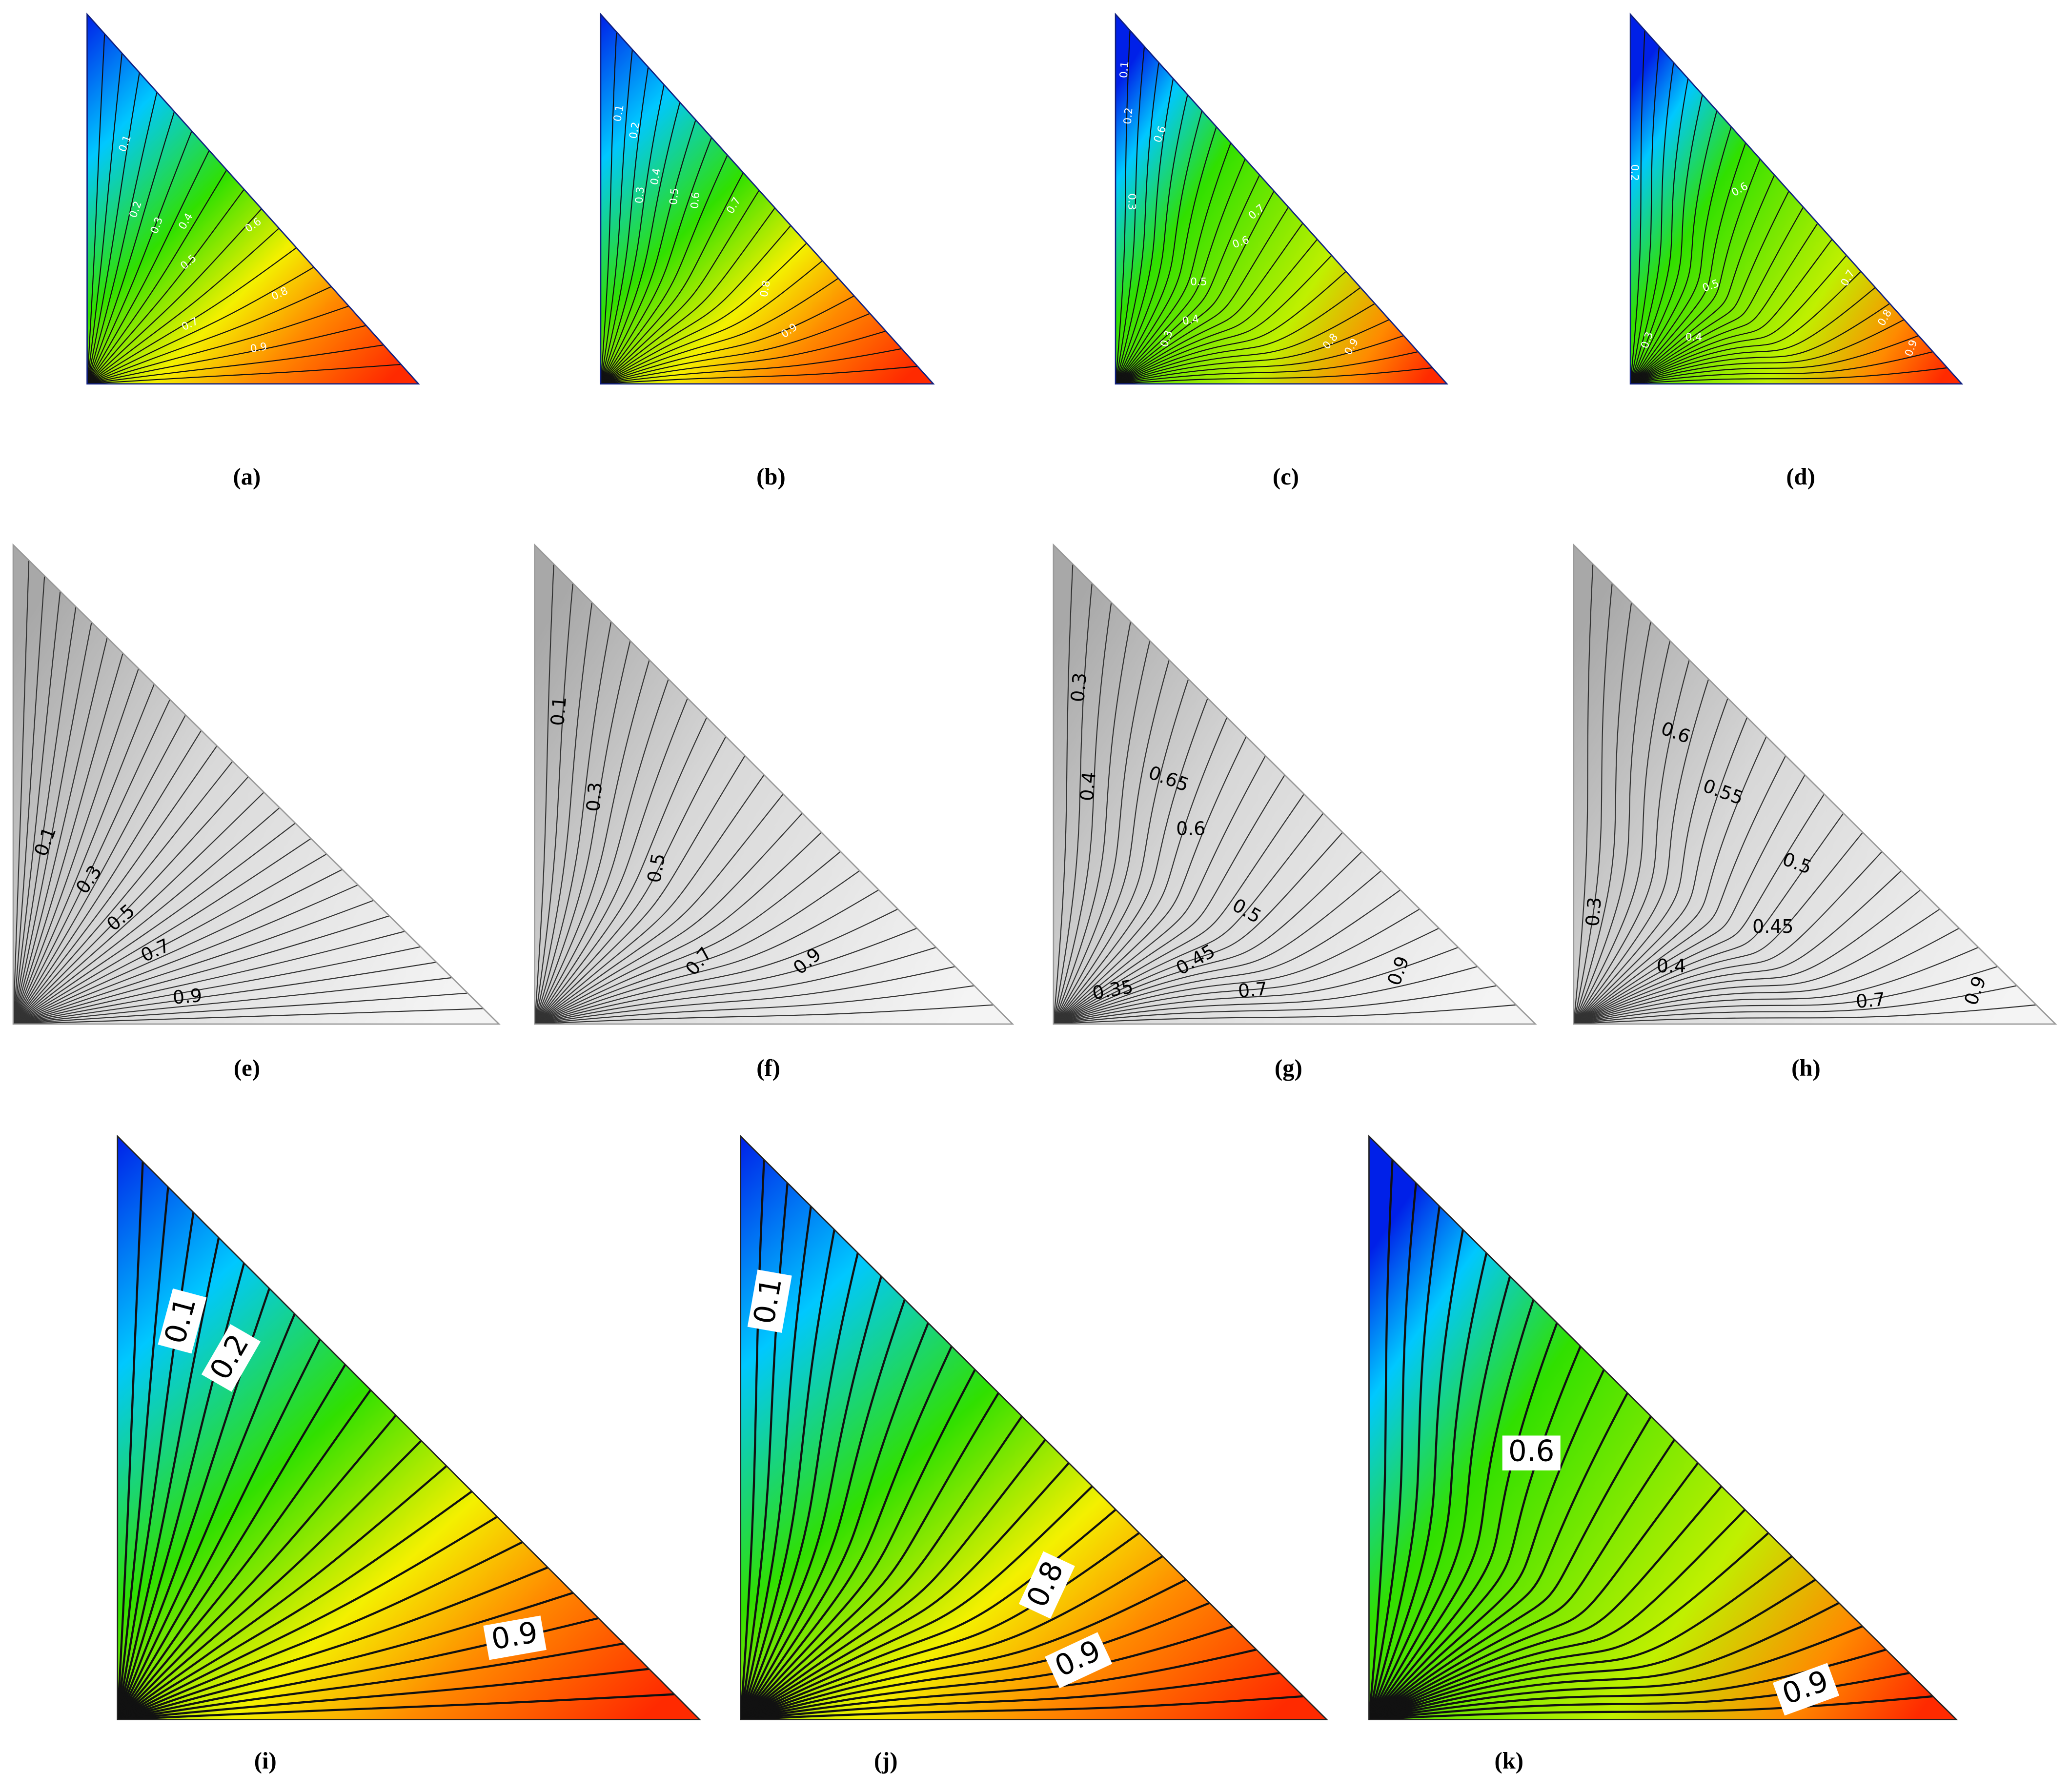 Image resolution: width=2070 pixels, height=1792 pixels. I want to click on panel-caption: (f), so click(768, 1068).